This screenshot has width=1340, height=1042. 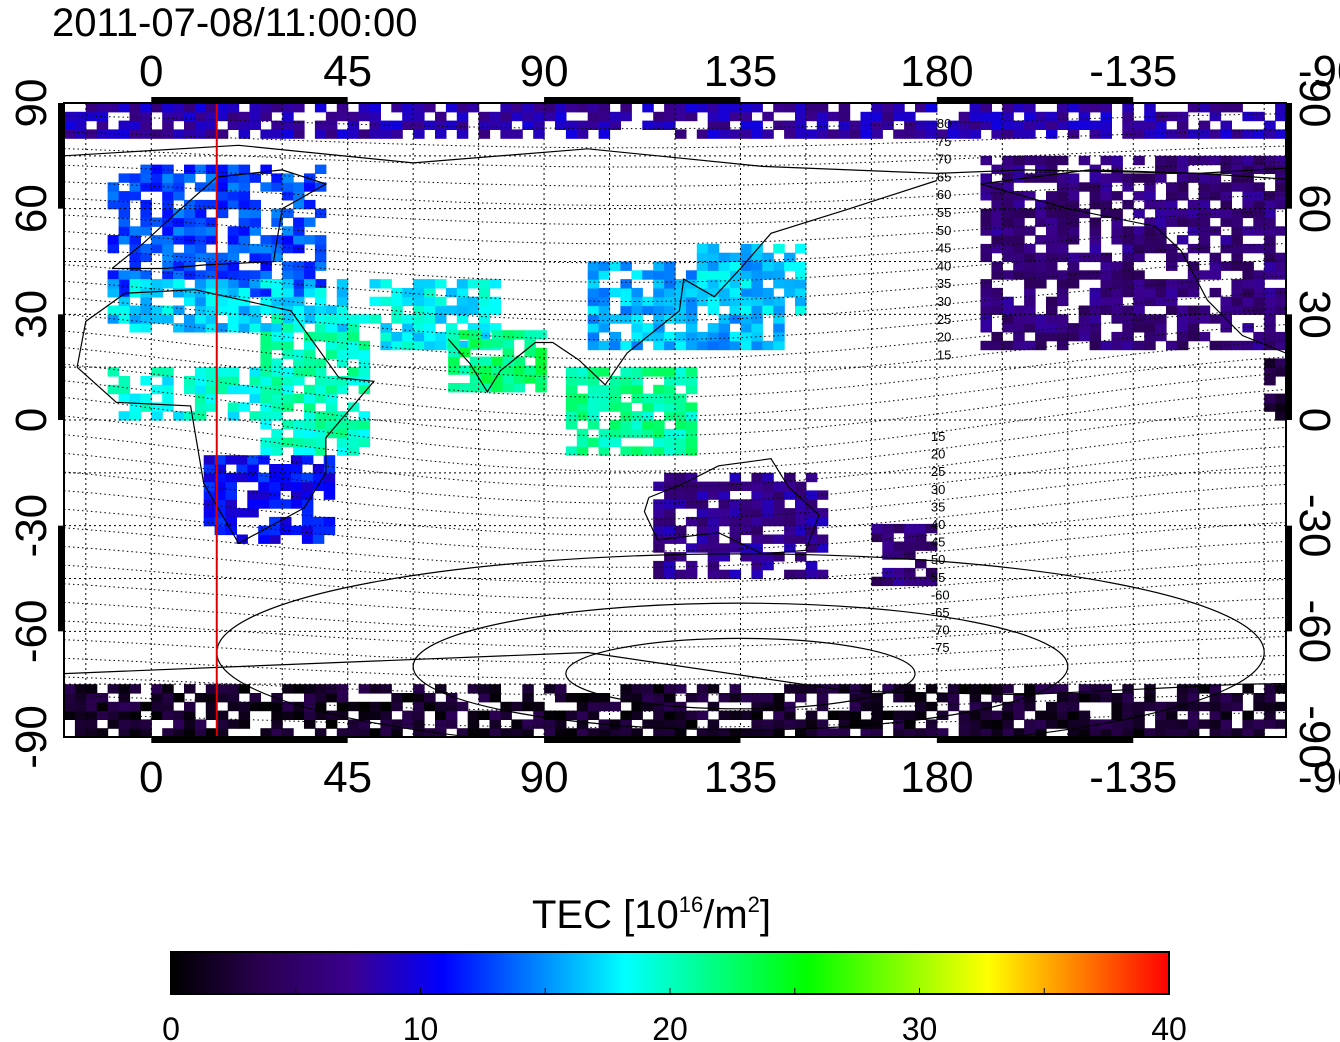 What do you see at coordinates (31, 314) in the screenshot?
I see `left-lat-tick: 30` at bounding box center [31, 314].